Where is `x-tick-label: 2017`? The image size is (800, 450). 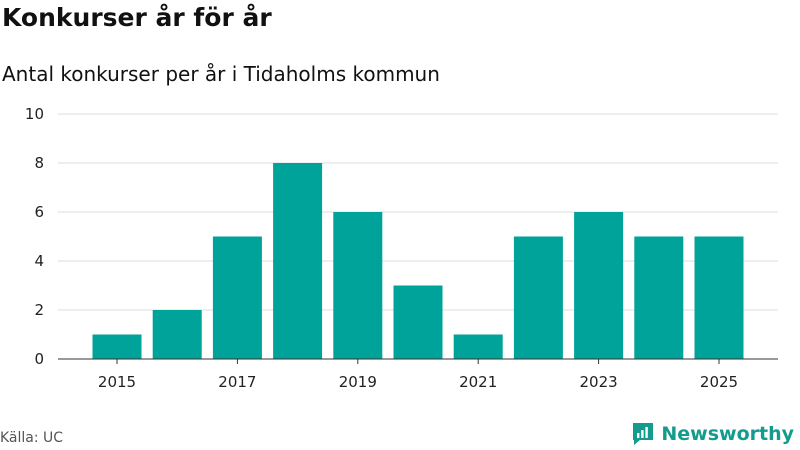 x-tick-label: 2017 is located at coordinates (237, 382).